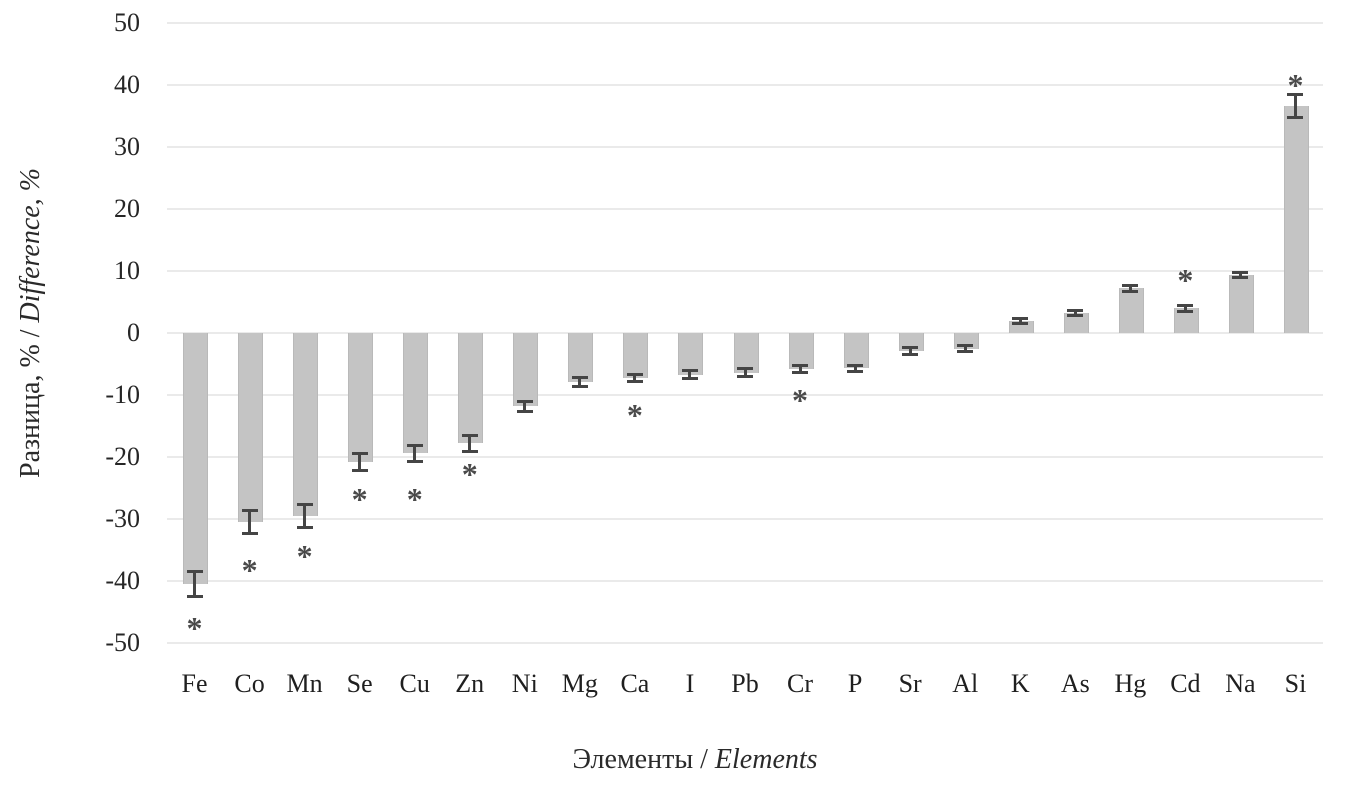  I want to click on error-bar-cap-top-Cd, so click(1185, 305).